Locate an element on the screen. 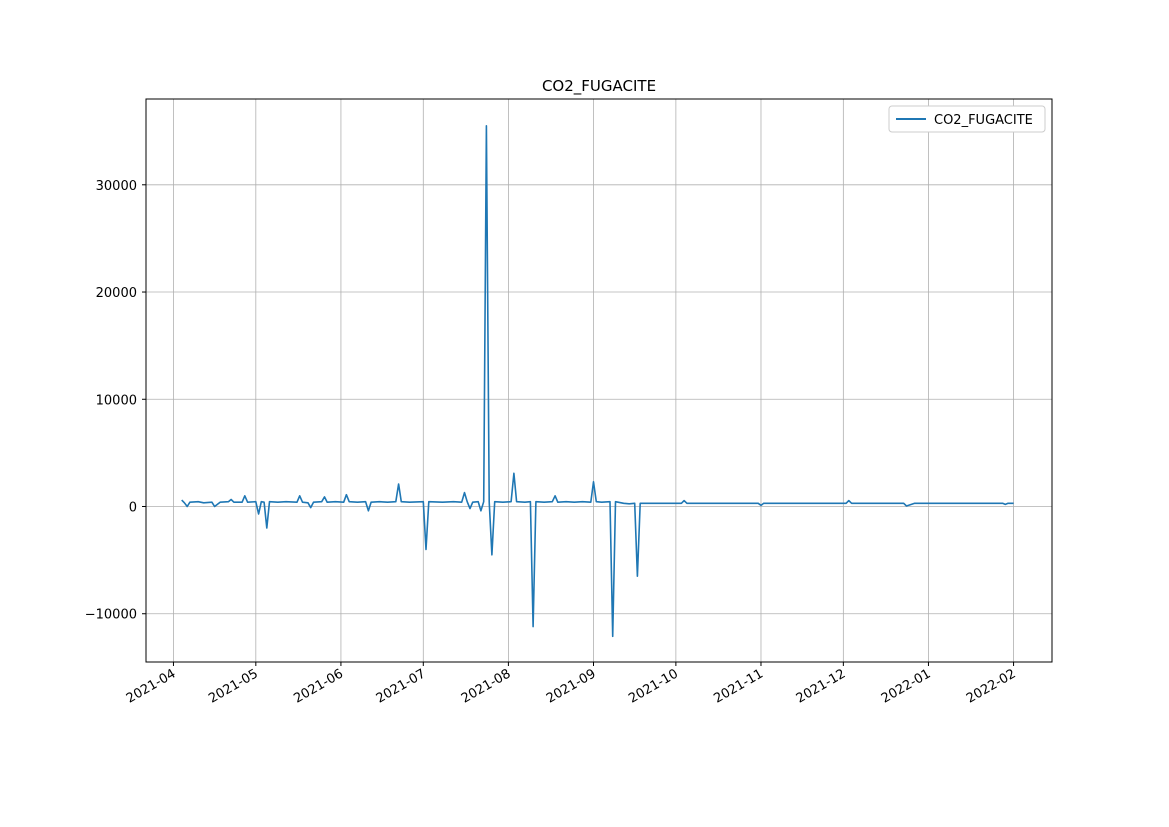  legend: CO2_FUGACITE is located at coordinates (967, 119).